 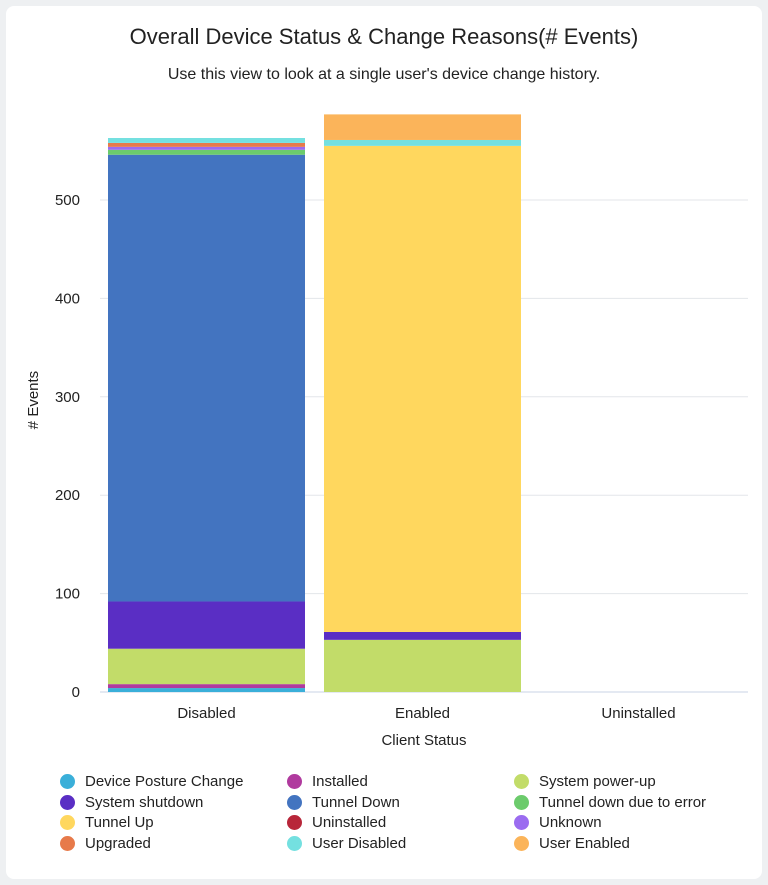 What do you see at coordinates (144, 802) in the screenshot?
I see `legend-label: System shutdown` at bounding box center [144, 802].